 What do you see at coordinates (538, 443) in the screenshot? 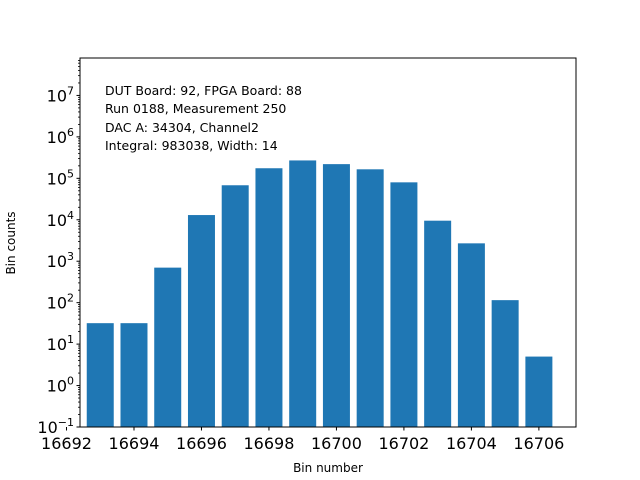
I see `x-tick-label: 16706` at bounding box center [538, 443].